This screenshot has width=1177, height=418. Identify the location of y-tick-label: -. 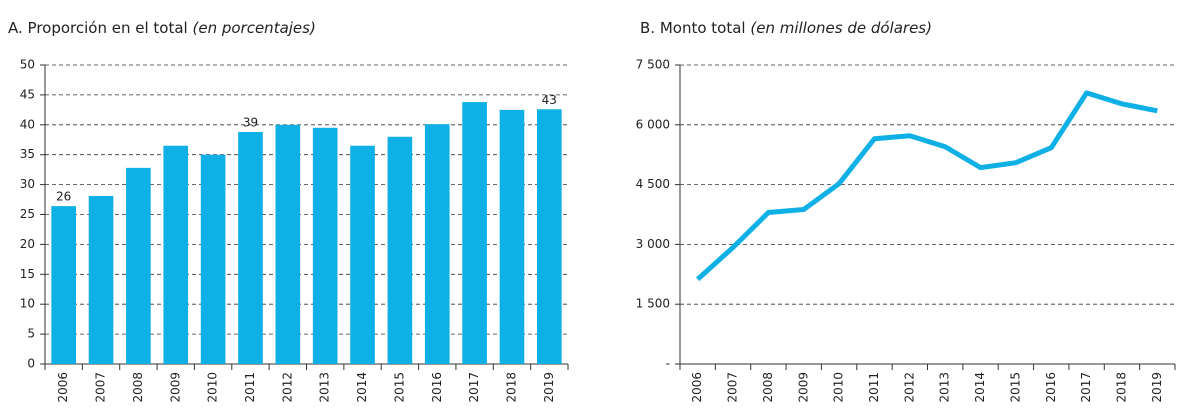
(668, 364).